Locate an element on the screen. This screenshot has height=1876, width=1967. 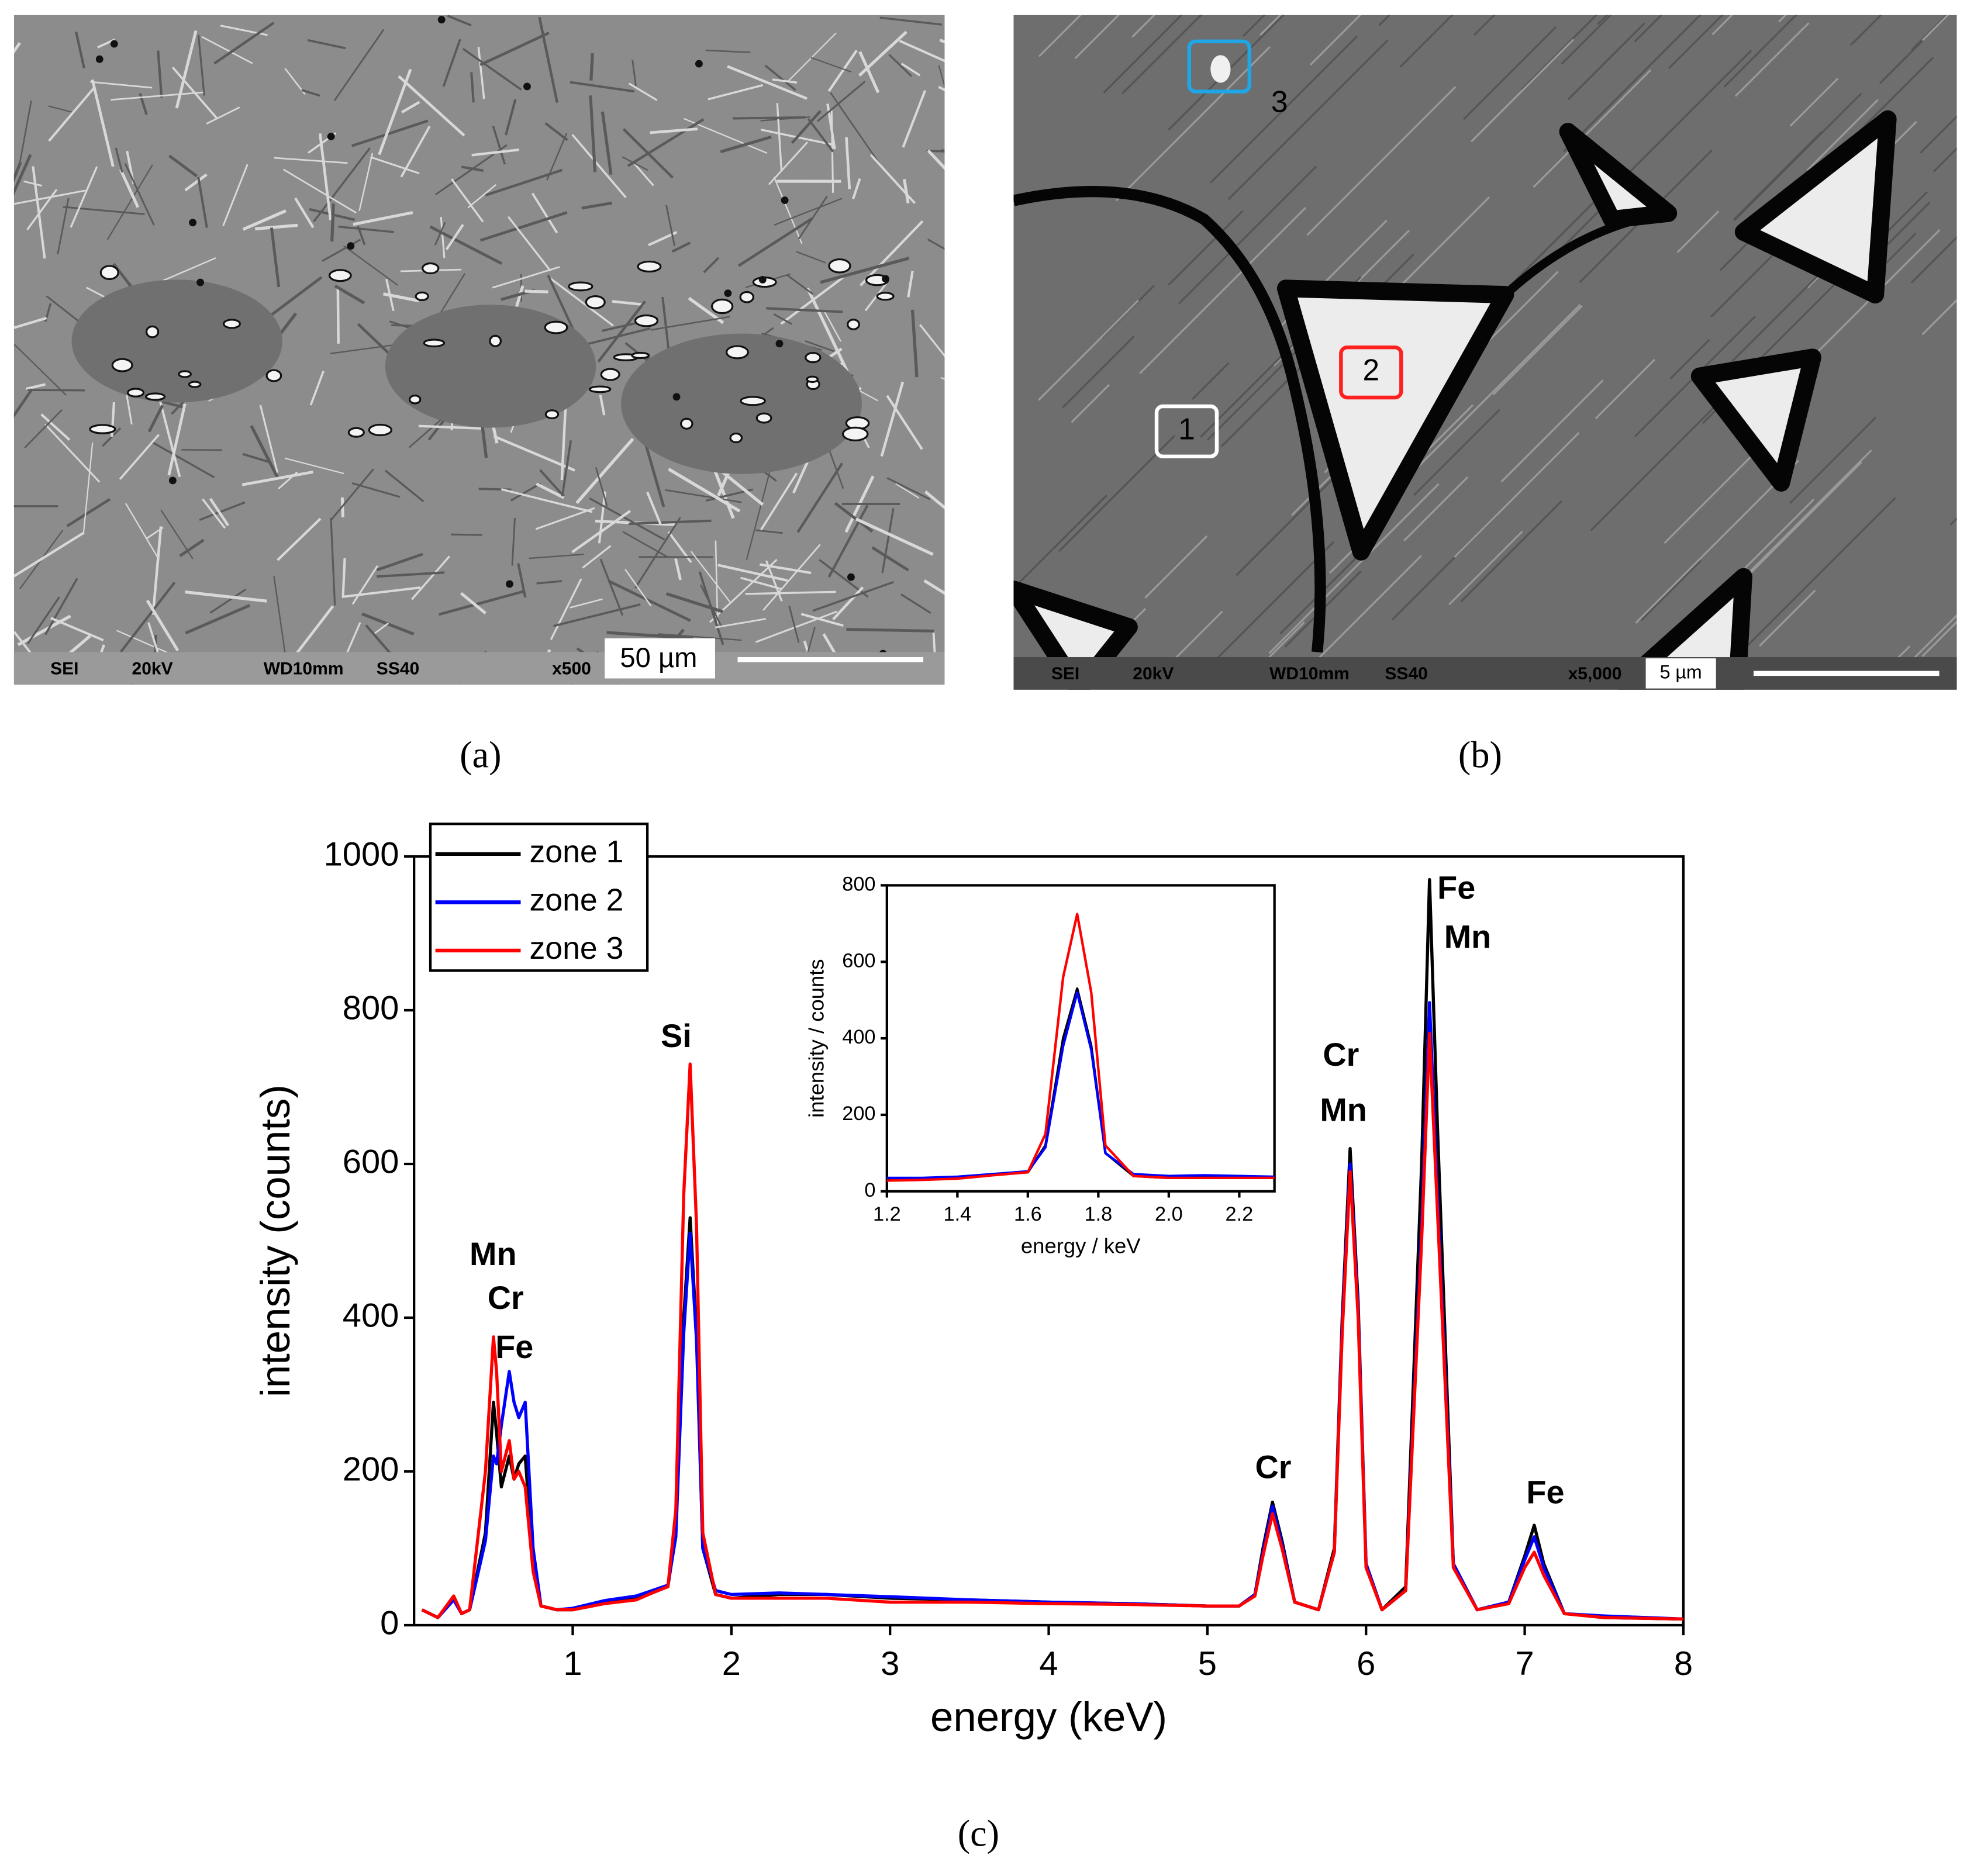
x-tick-label: 2.2 is located at coordinates (1240, 1214).